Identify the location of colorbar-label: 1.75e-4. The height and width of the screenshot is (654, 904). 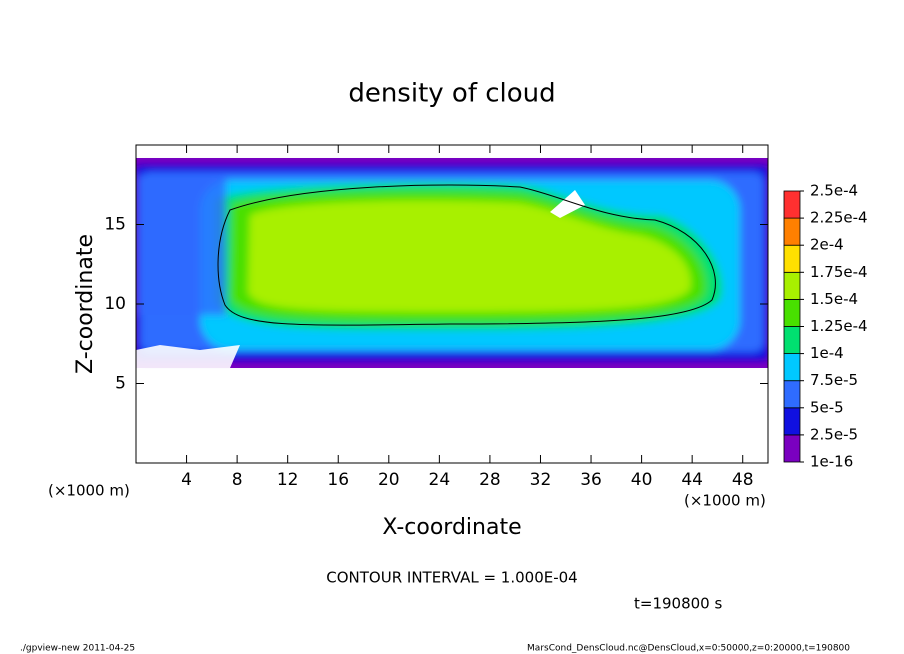
(839, 272).